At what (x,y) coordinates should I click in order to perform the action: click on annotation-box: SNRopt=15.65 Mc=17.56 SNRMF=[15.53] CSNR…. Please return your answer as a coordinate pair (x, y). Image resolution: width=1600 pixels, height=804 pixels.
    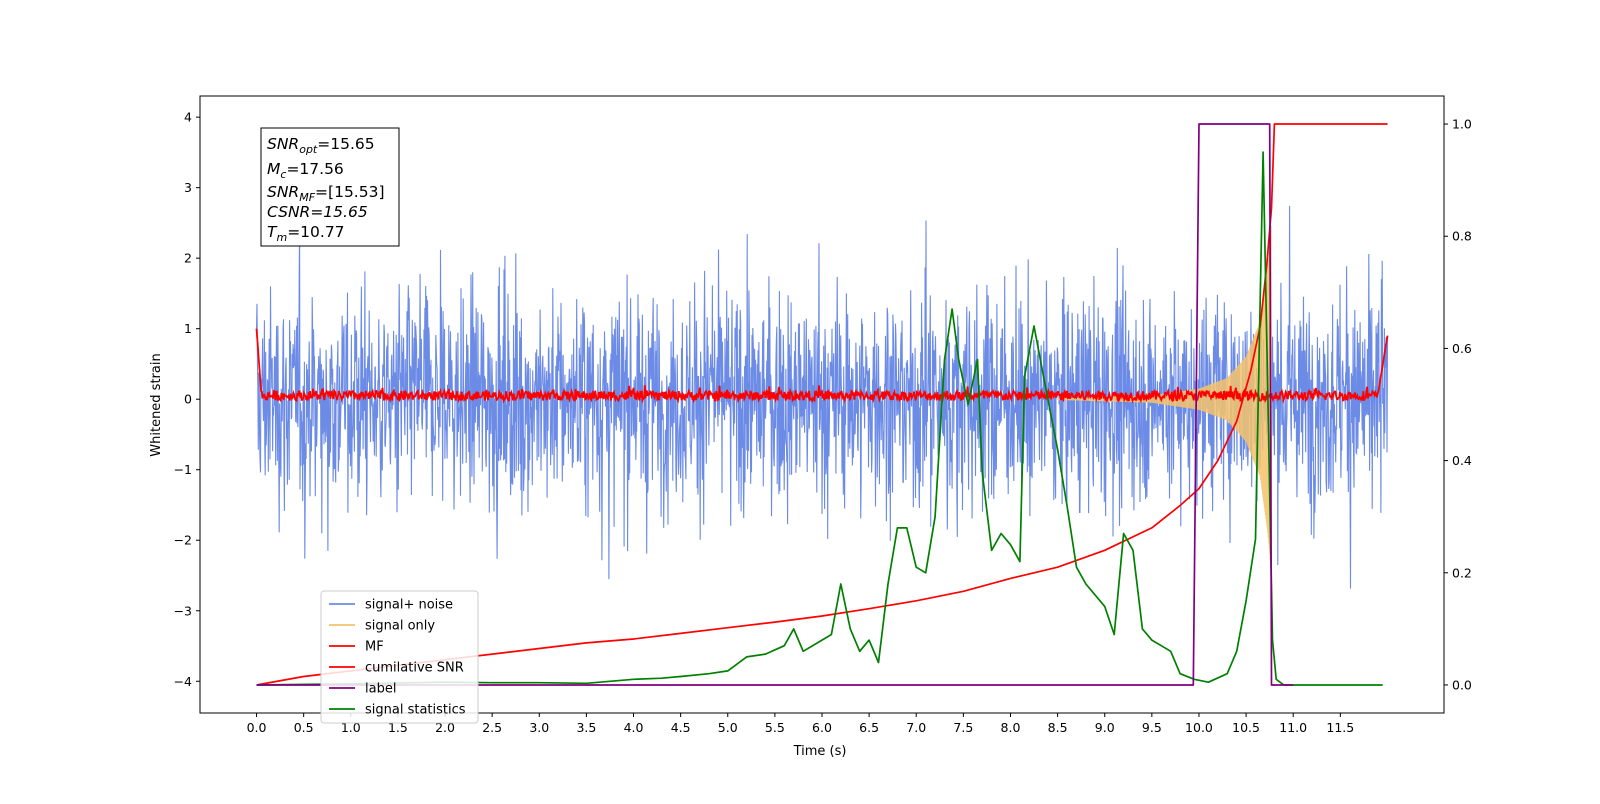
    Looking at the image, I should click on (330, 187).